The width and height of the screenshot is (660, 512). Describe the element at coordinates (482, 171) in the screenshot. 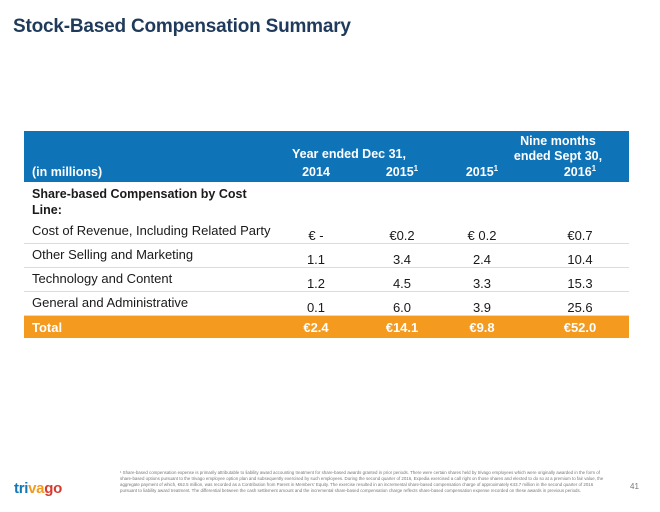

I see `col-header-2015-nine: 20151` at that location.